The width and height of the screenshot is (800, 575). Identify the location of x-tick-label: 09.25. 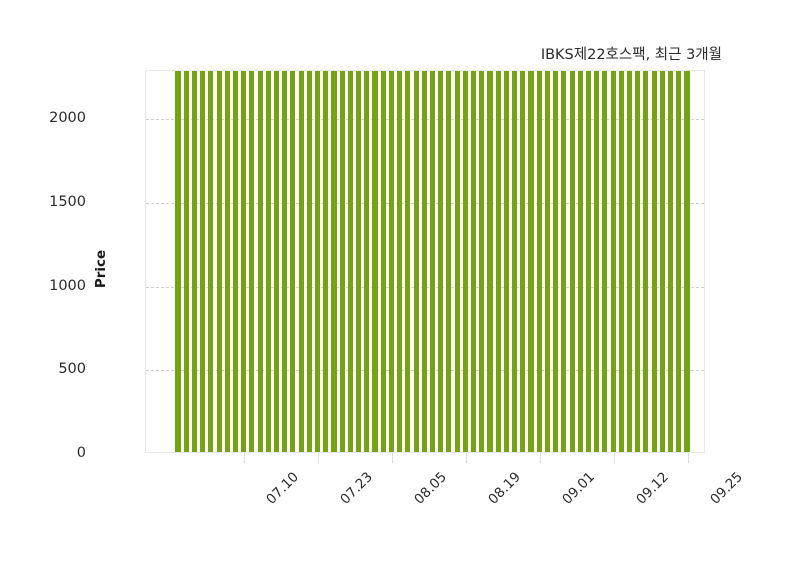
(726, 488).